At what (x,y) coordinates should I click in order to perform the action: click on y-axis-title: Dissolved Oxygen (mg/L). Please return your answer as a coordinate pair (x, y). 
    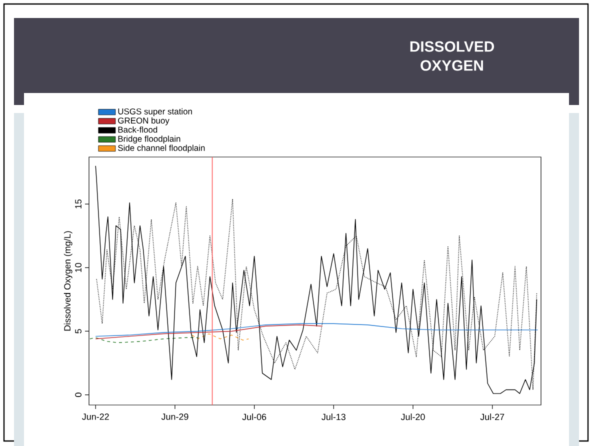
    Looking at the image, I should click on (68, 281).